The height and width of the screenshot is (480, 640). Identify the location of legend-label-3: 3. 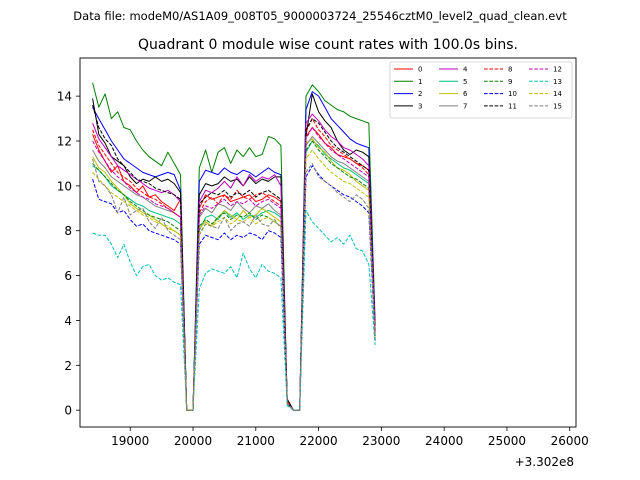
(420, 106).